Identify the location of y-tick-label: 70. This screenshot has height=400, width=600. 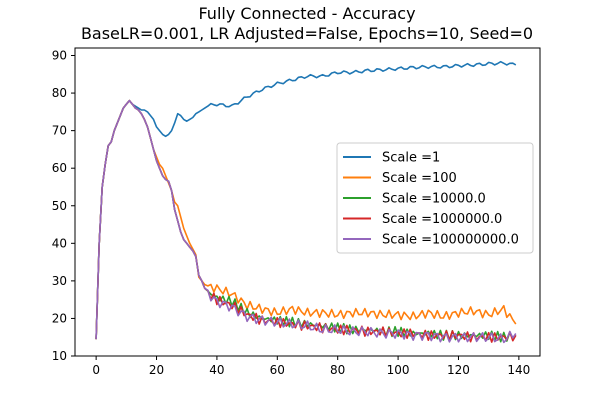
(59, 131).